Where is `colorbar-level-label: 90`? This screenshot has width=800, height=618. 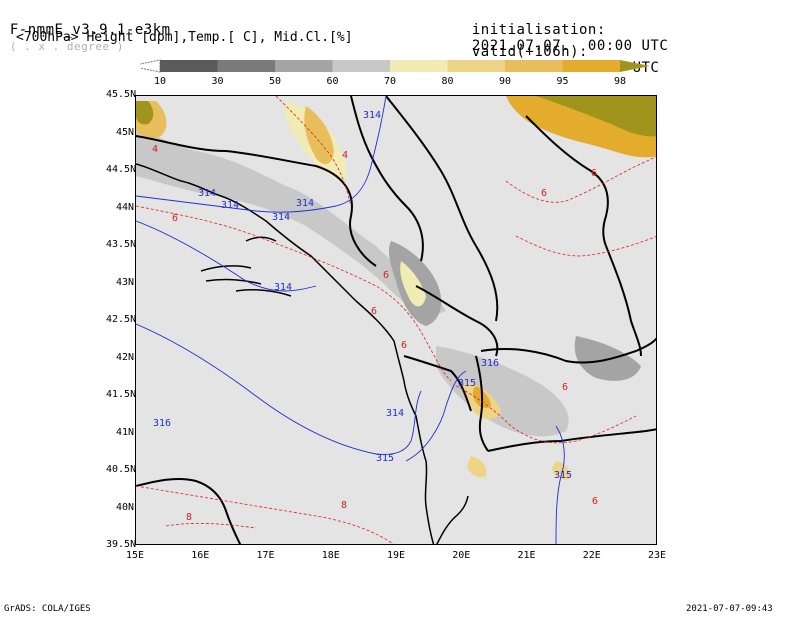
colorbar-level-label: 90 is located at coordinates (505, 81).